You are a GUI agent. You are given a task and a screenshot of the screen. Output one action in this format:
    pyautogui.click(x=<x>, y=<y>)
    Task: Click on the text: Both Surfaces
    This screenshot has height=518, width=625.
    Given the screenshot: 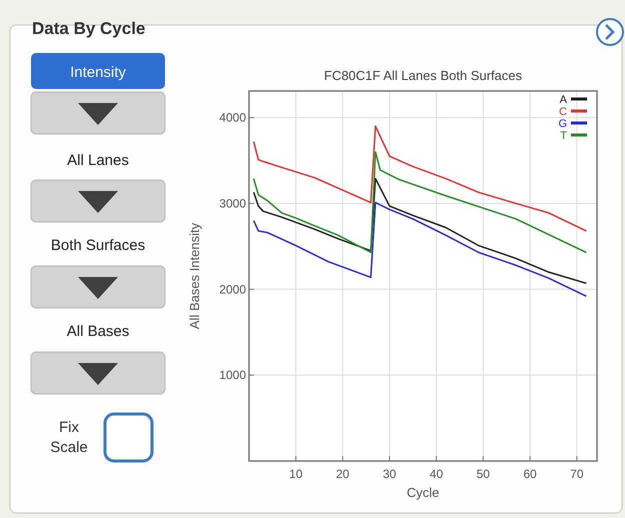 What is the action you would take?
    pyautogui.click(x=98, y=245)
    